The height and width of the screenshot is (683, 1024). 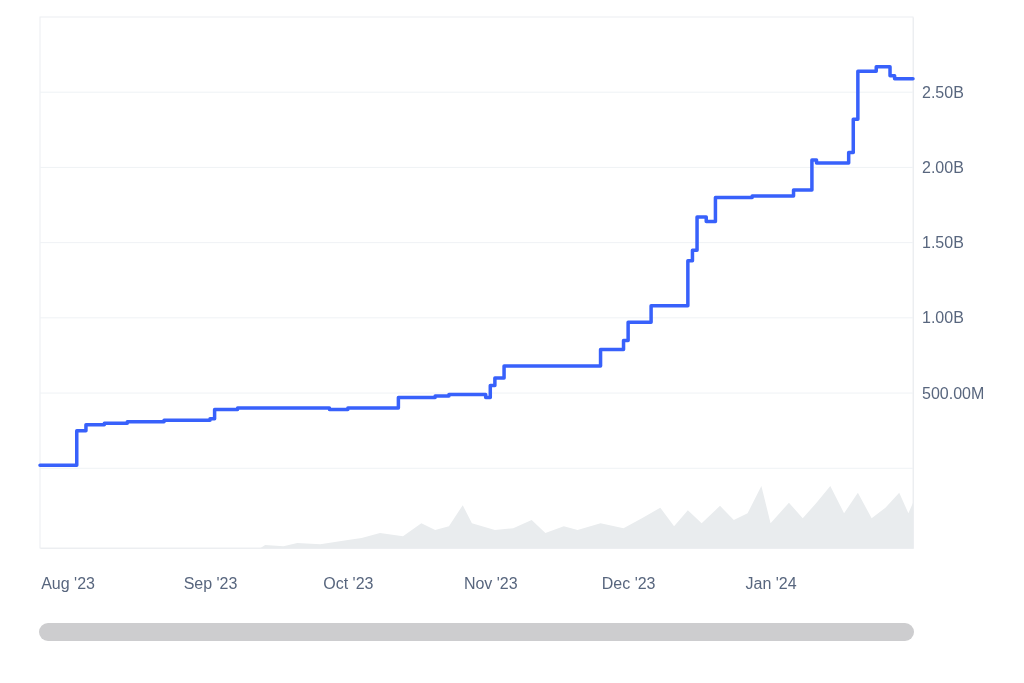 What do you see at coordinates (953, 393) in the screenshot?
I see `y-tick-label: 500.00M` at bounding box center [953, 393].